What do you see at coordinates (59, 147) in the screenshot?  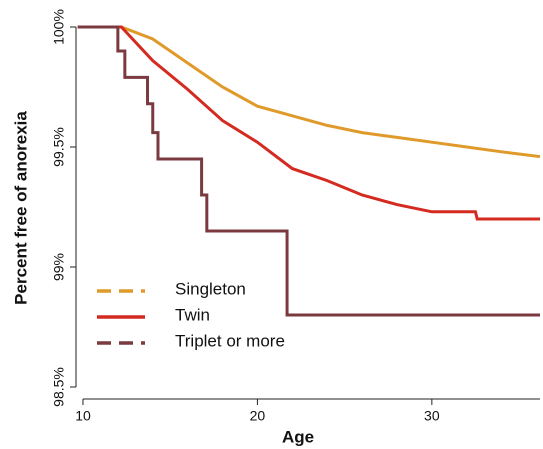 I see `y-tick-label: 99.5%` at bounding box center [59, 147].